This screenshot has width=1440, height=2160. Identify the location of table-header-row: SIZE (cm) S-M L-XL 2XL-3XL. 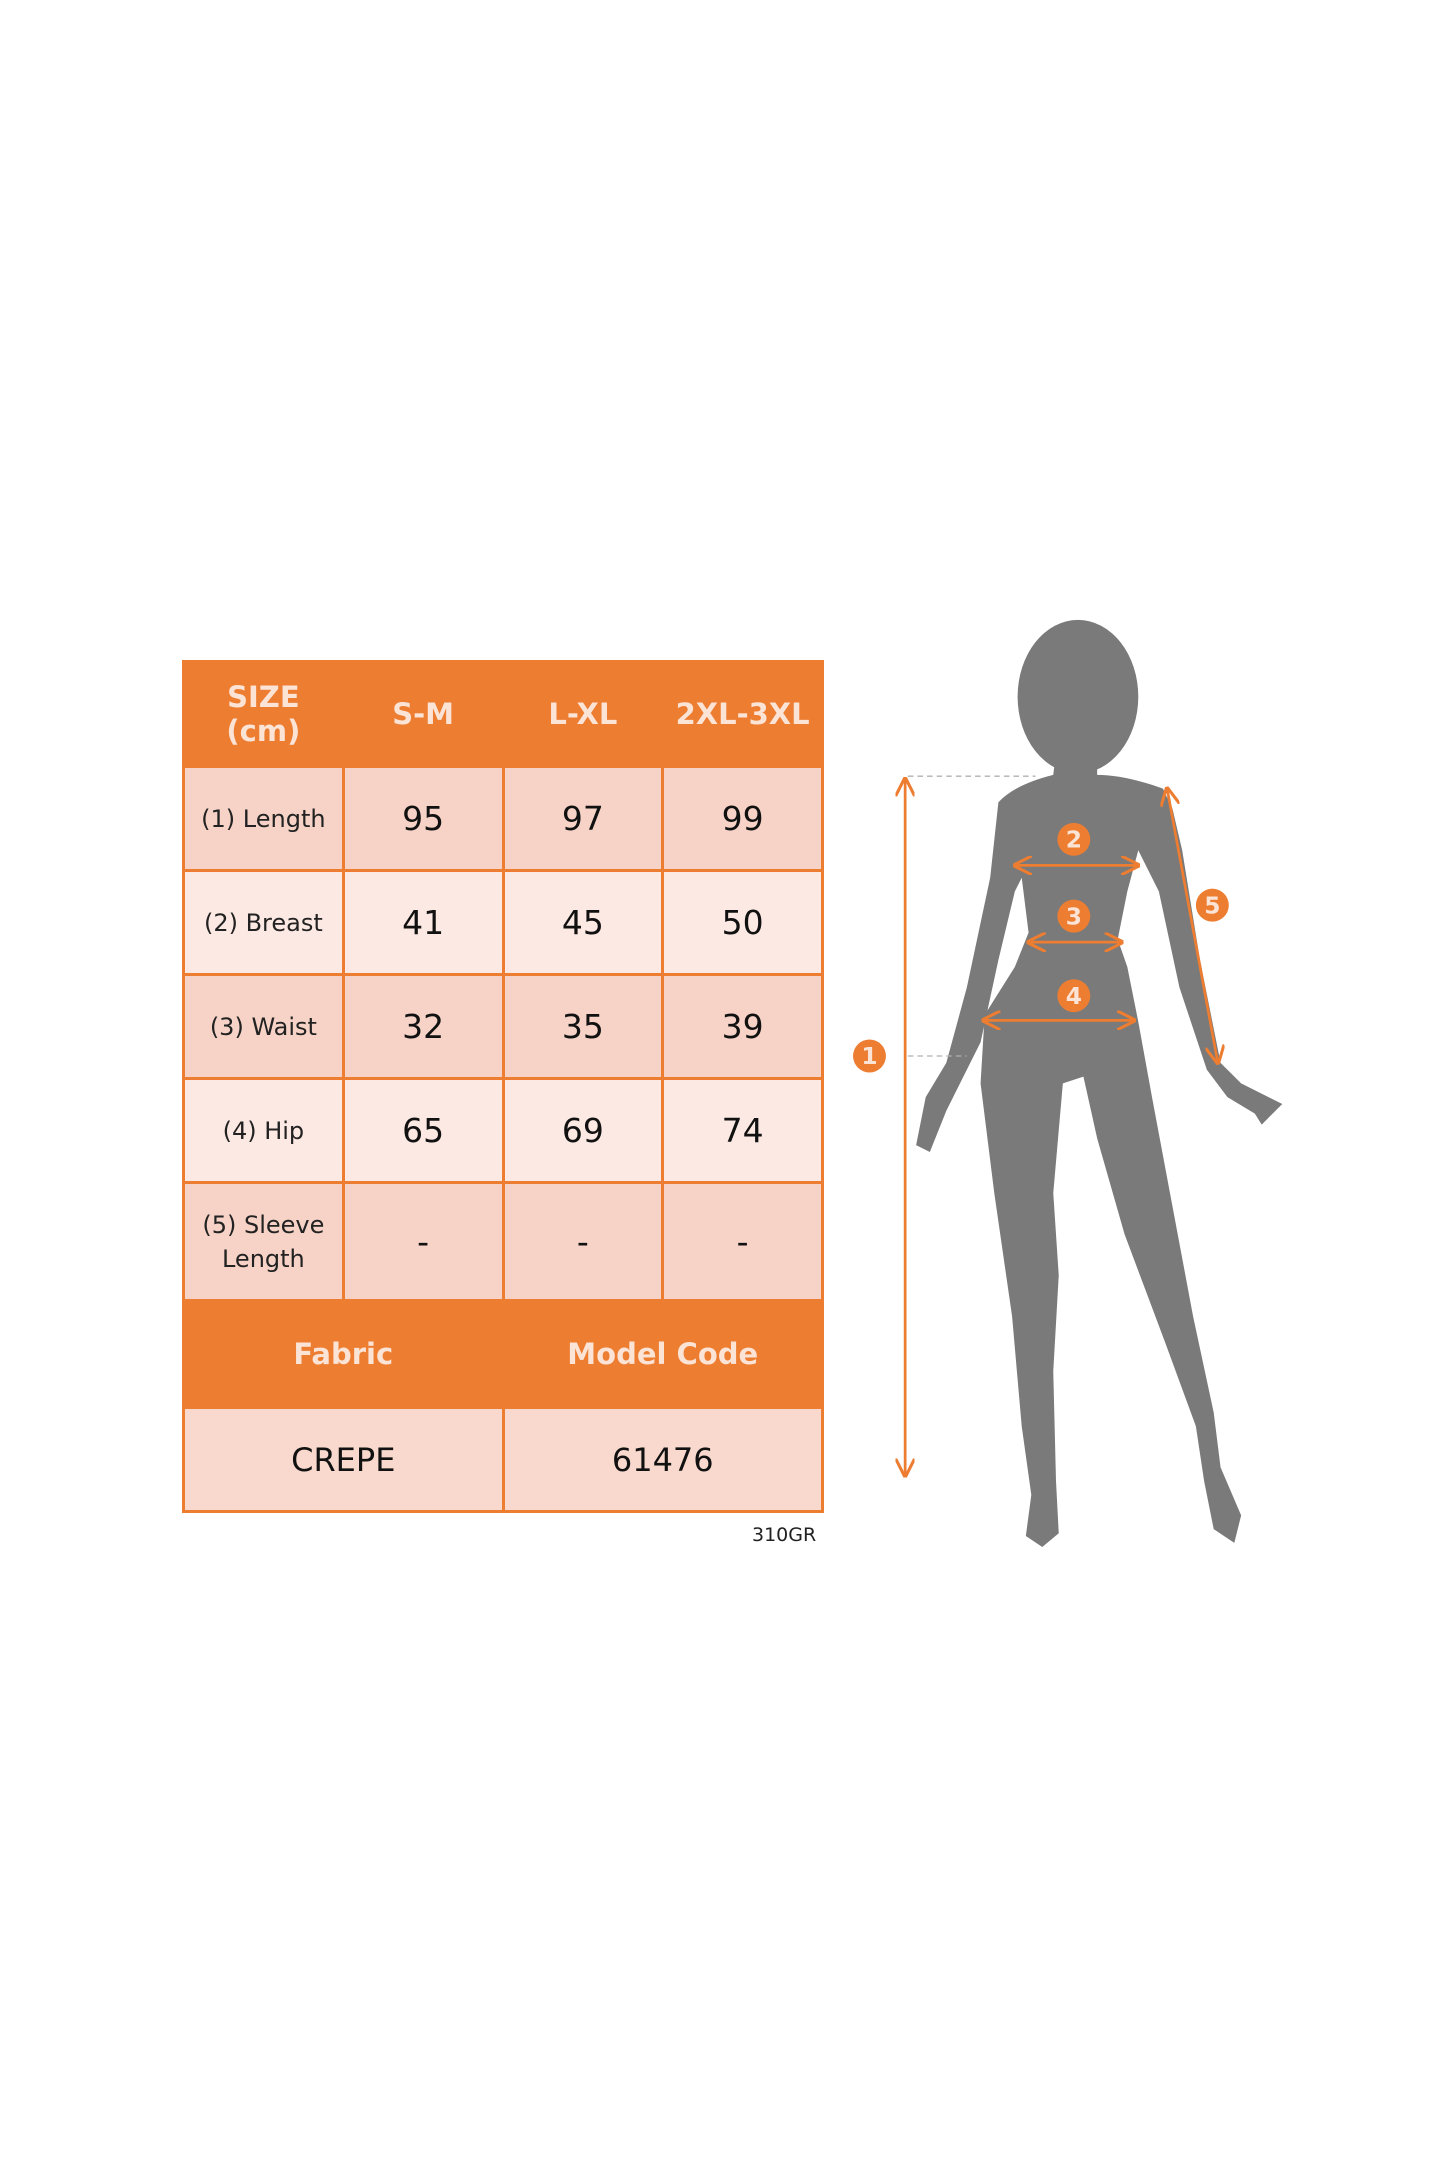
(503, 714).